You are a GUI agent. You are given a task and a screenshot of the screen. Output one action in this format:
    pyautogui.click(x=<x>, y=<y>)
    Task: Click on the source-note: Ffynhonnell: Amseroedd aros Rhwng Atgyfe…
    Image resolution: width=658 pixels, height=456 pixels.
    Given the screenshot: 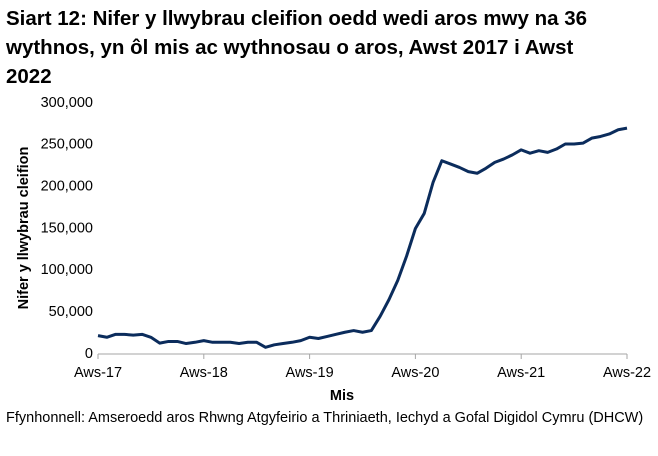 What is the action you would take?
    pyautogui.click(x=325, y=418)
    